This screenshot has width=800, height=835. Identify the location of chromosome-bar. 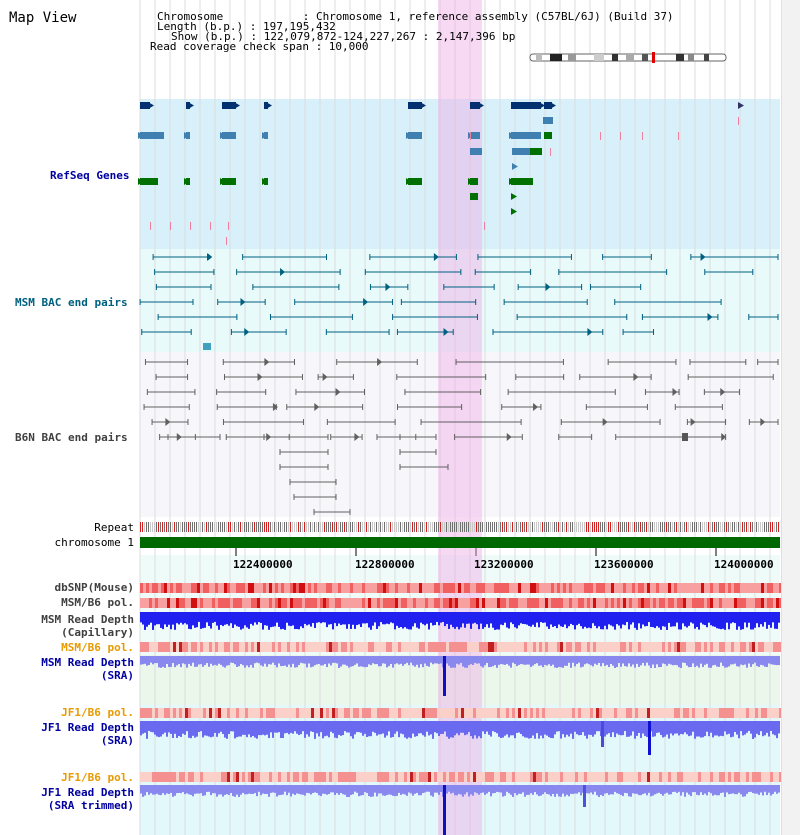
(460, 542).